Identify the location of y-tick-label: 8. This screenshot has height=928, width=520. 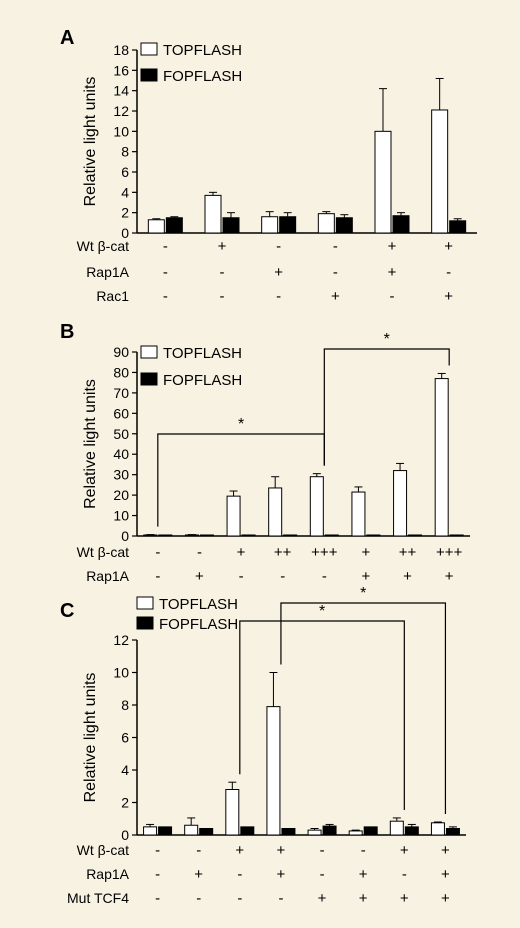
(125, 705).